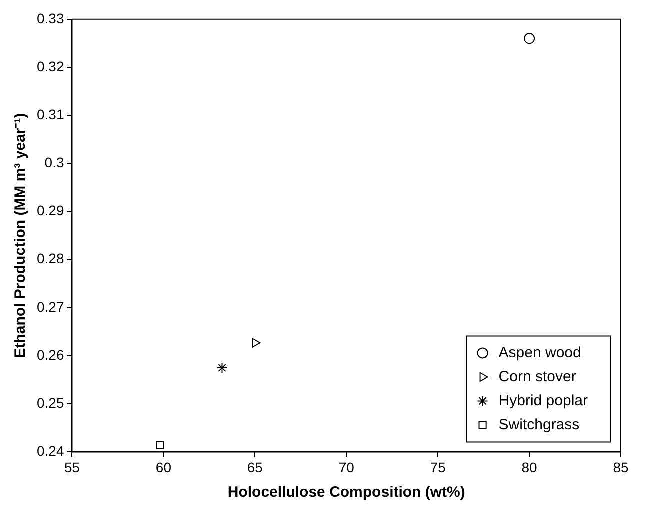  I want to click on legend-label: Switchgrass, so click(539, 425).